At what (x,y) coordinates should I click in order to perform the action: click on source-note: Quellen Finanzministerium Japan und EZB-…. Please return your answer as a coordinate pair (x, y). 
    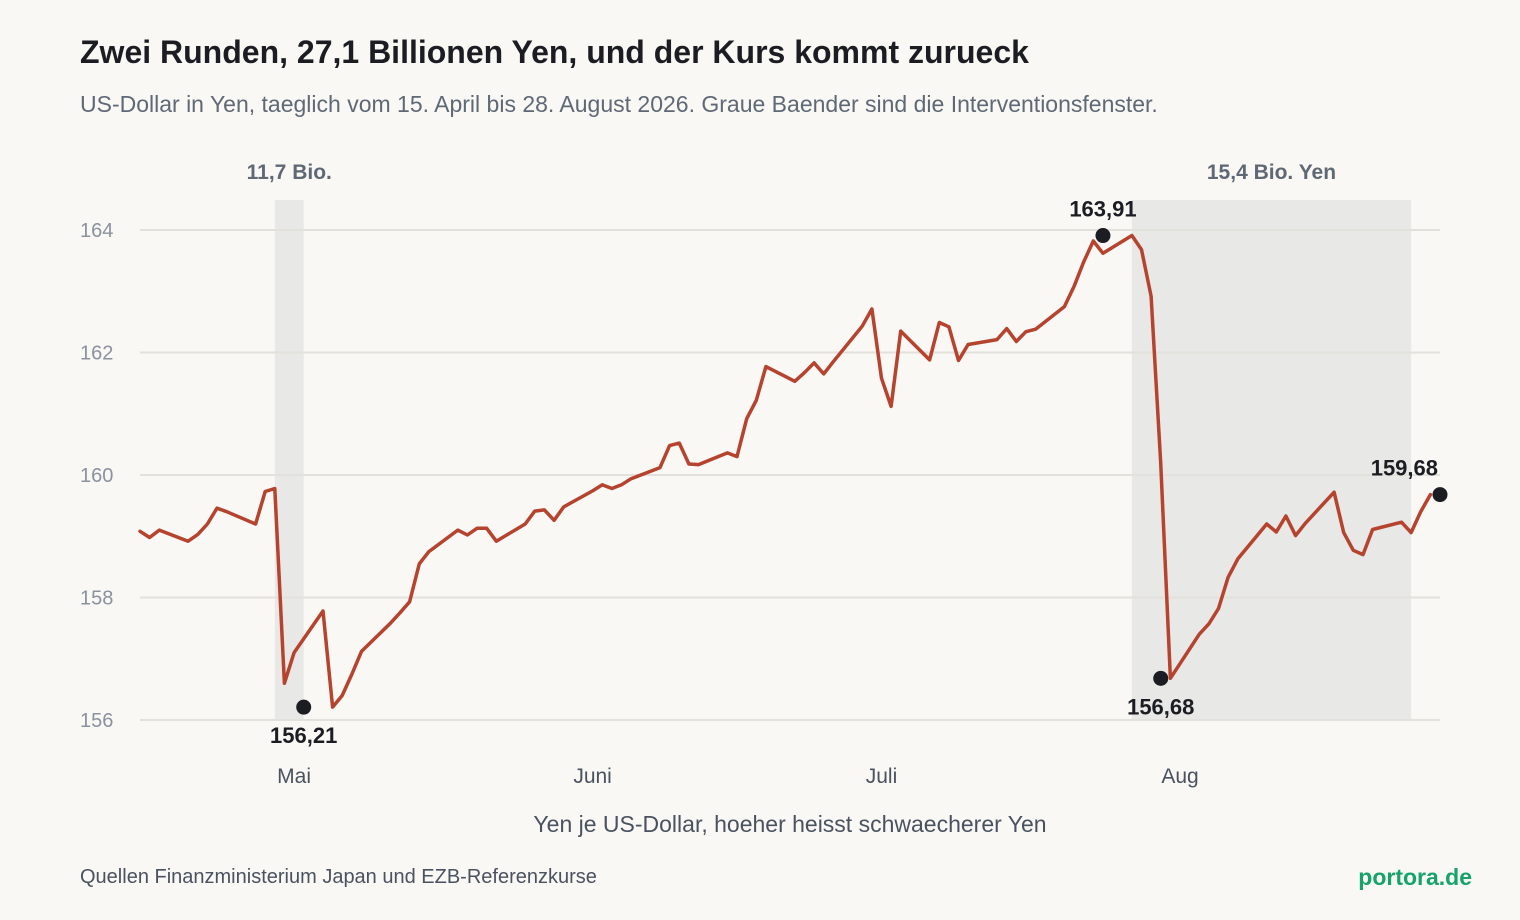
    Looking at the image, I should click on (338, 877).